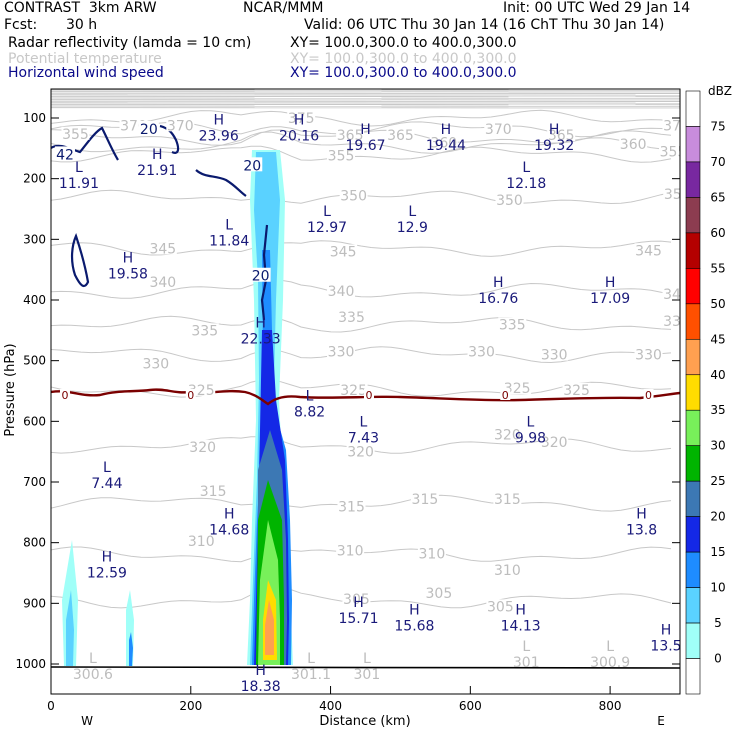  Describe the element at coordinates (509, 201) in the screenshot. I see `theta-label: 350` at that location.